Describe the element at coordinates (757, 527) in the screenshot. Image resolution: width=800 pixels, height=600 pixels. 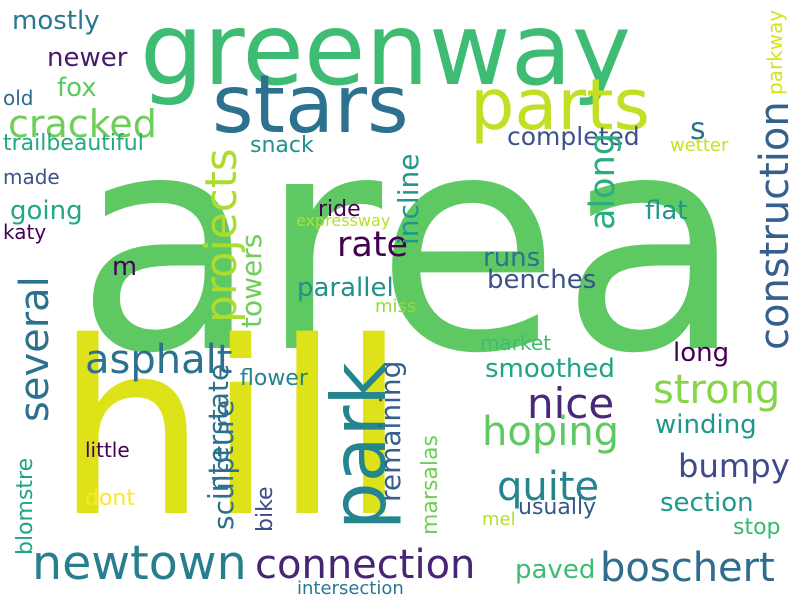
I see `word-stop: stop` at that location.